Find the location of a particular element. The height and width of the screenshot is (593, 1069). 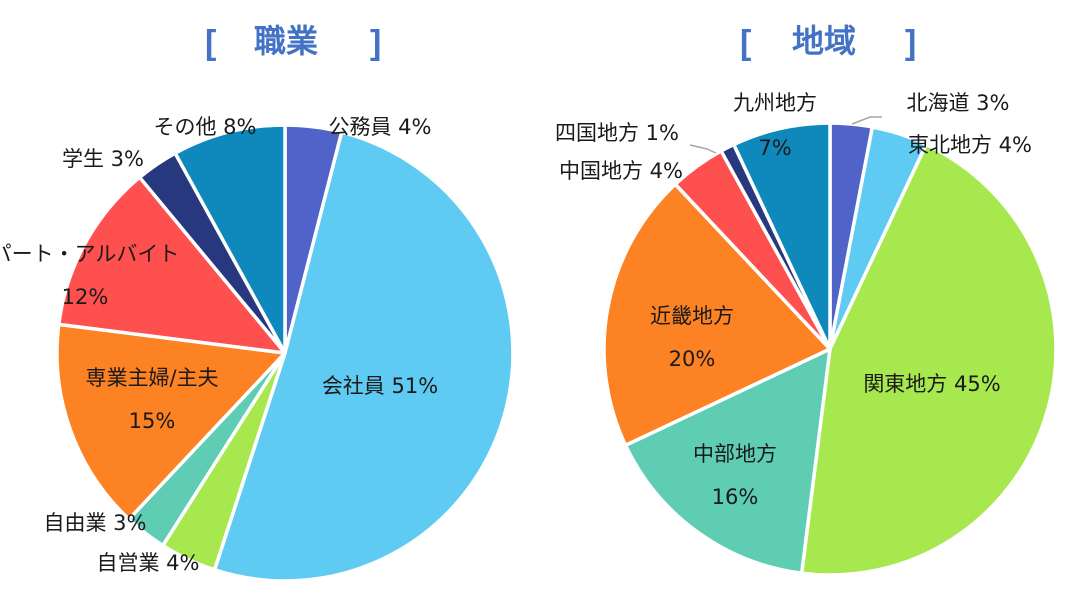

chart1-title-close-bracket: ] is located at coordinates (375, 43).